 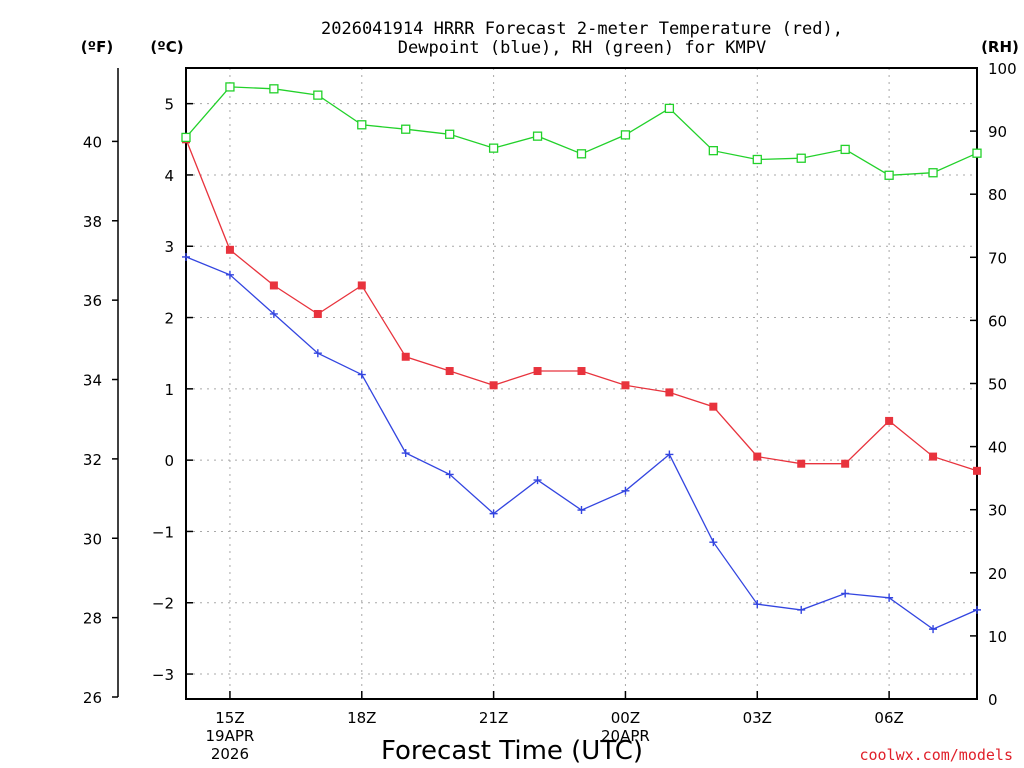 I want to click on fahrenheit-tick-label: 32, so click(x=92, y=460).